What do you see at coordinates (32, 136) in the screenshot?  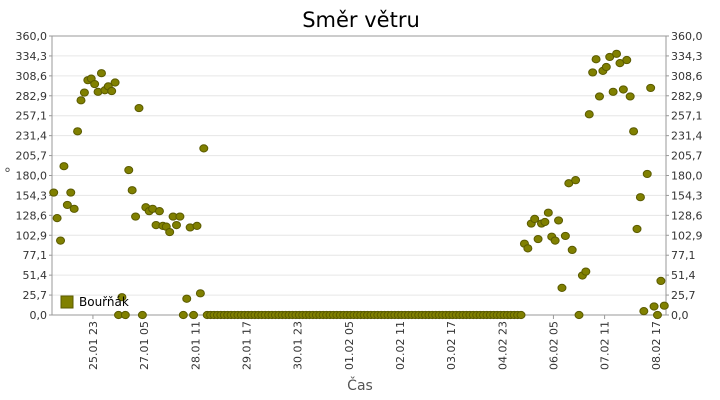 I see `y-tick-label: 231,4` at bounding box center [32, 136].